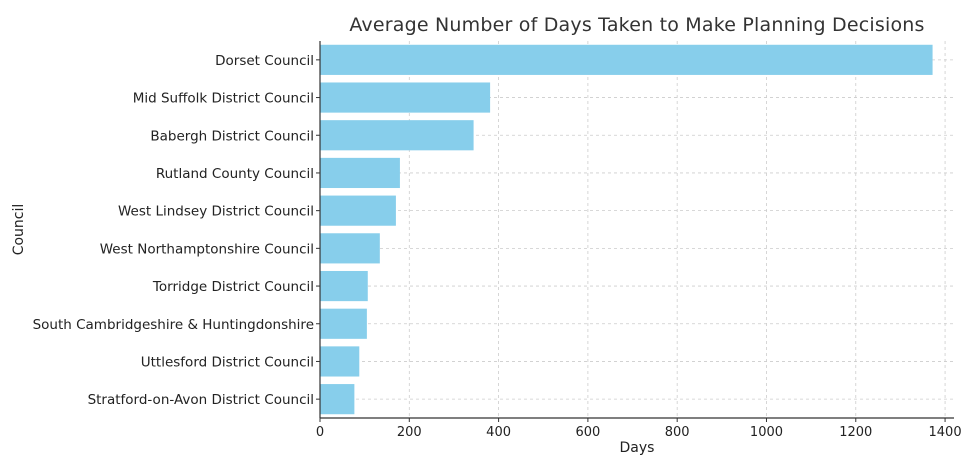  I want to click on x-tick-label: 800, so click(677, 432).